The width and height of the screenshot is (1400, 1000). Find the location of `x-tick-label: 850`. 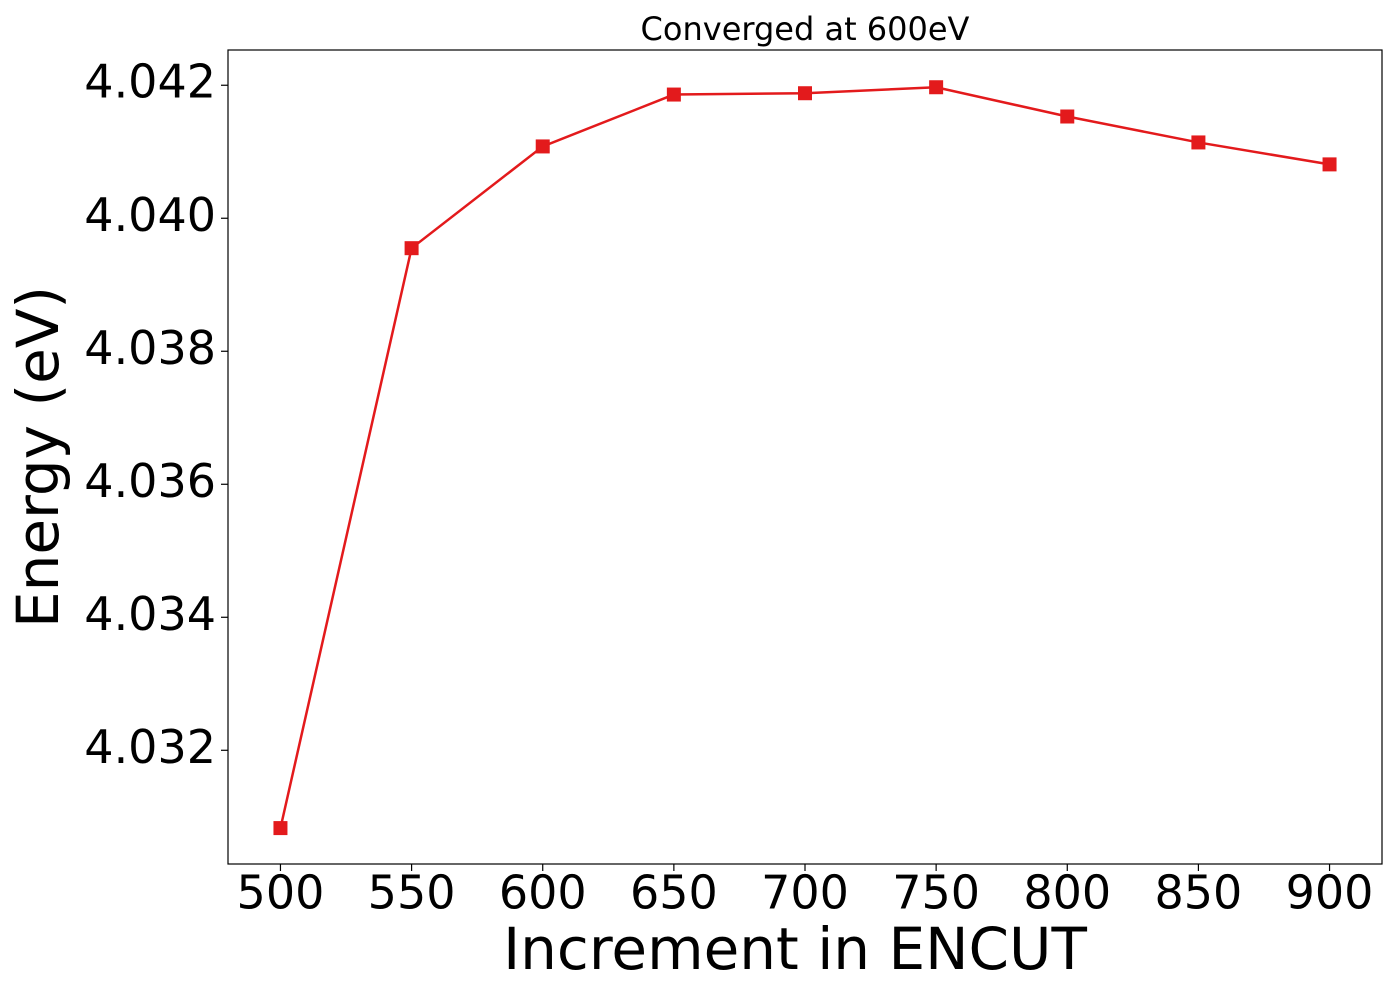

x-tick-label: 850 is located at coordinates (1199, 893).